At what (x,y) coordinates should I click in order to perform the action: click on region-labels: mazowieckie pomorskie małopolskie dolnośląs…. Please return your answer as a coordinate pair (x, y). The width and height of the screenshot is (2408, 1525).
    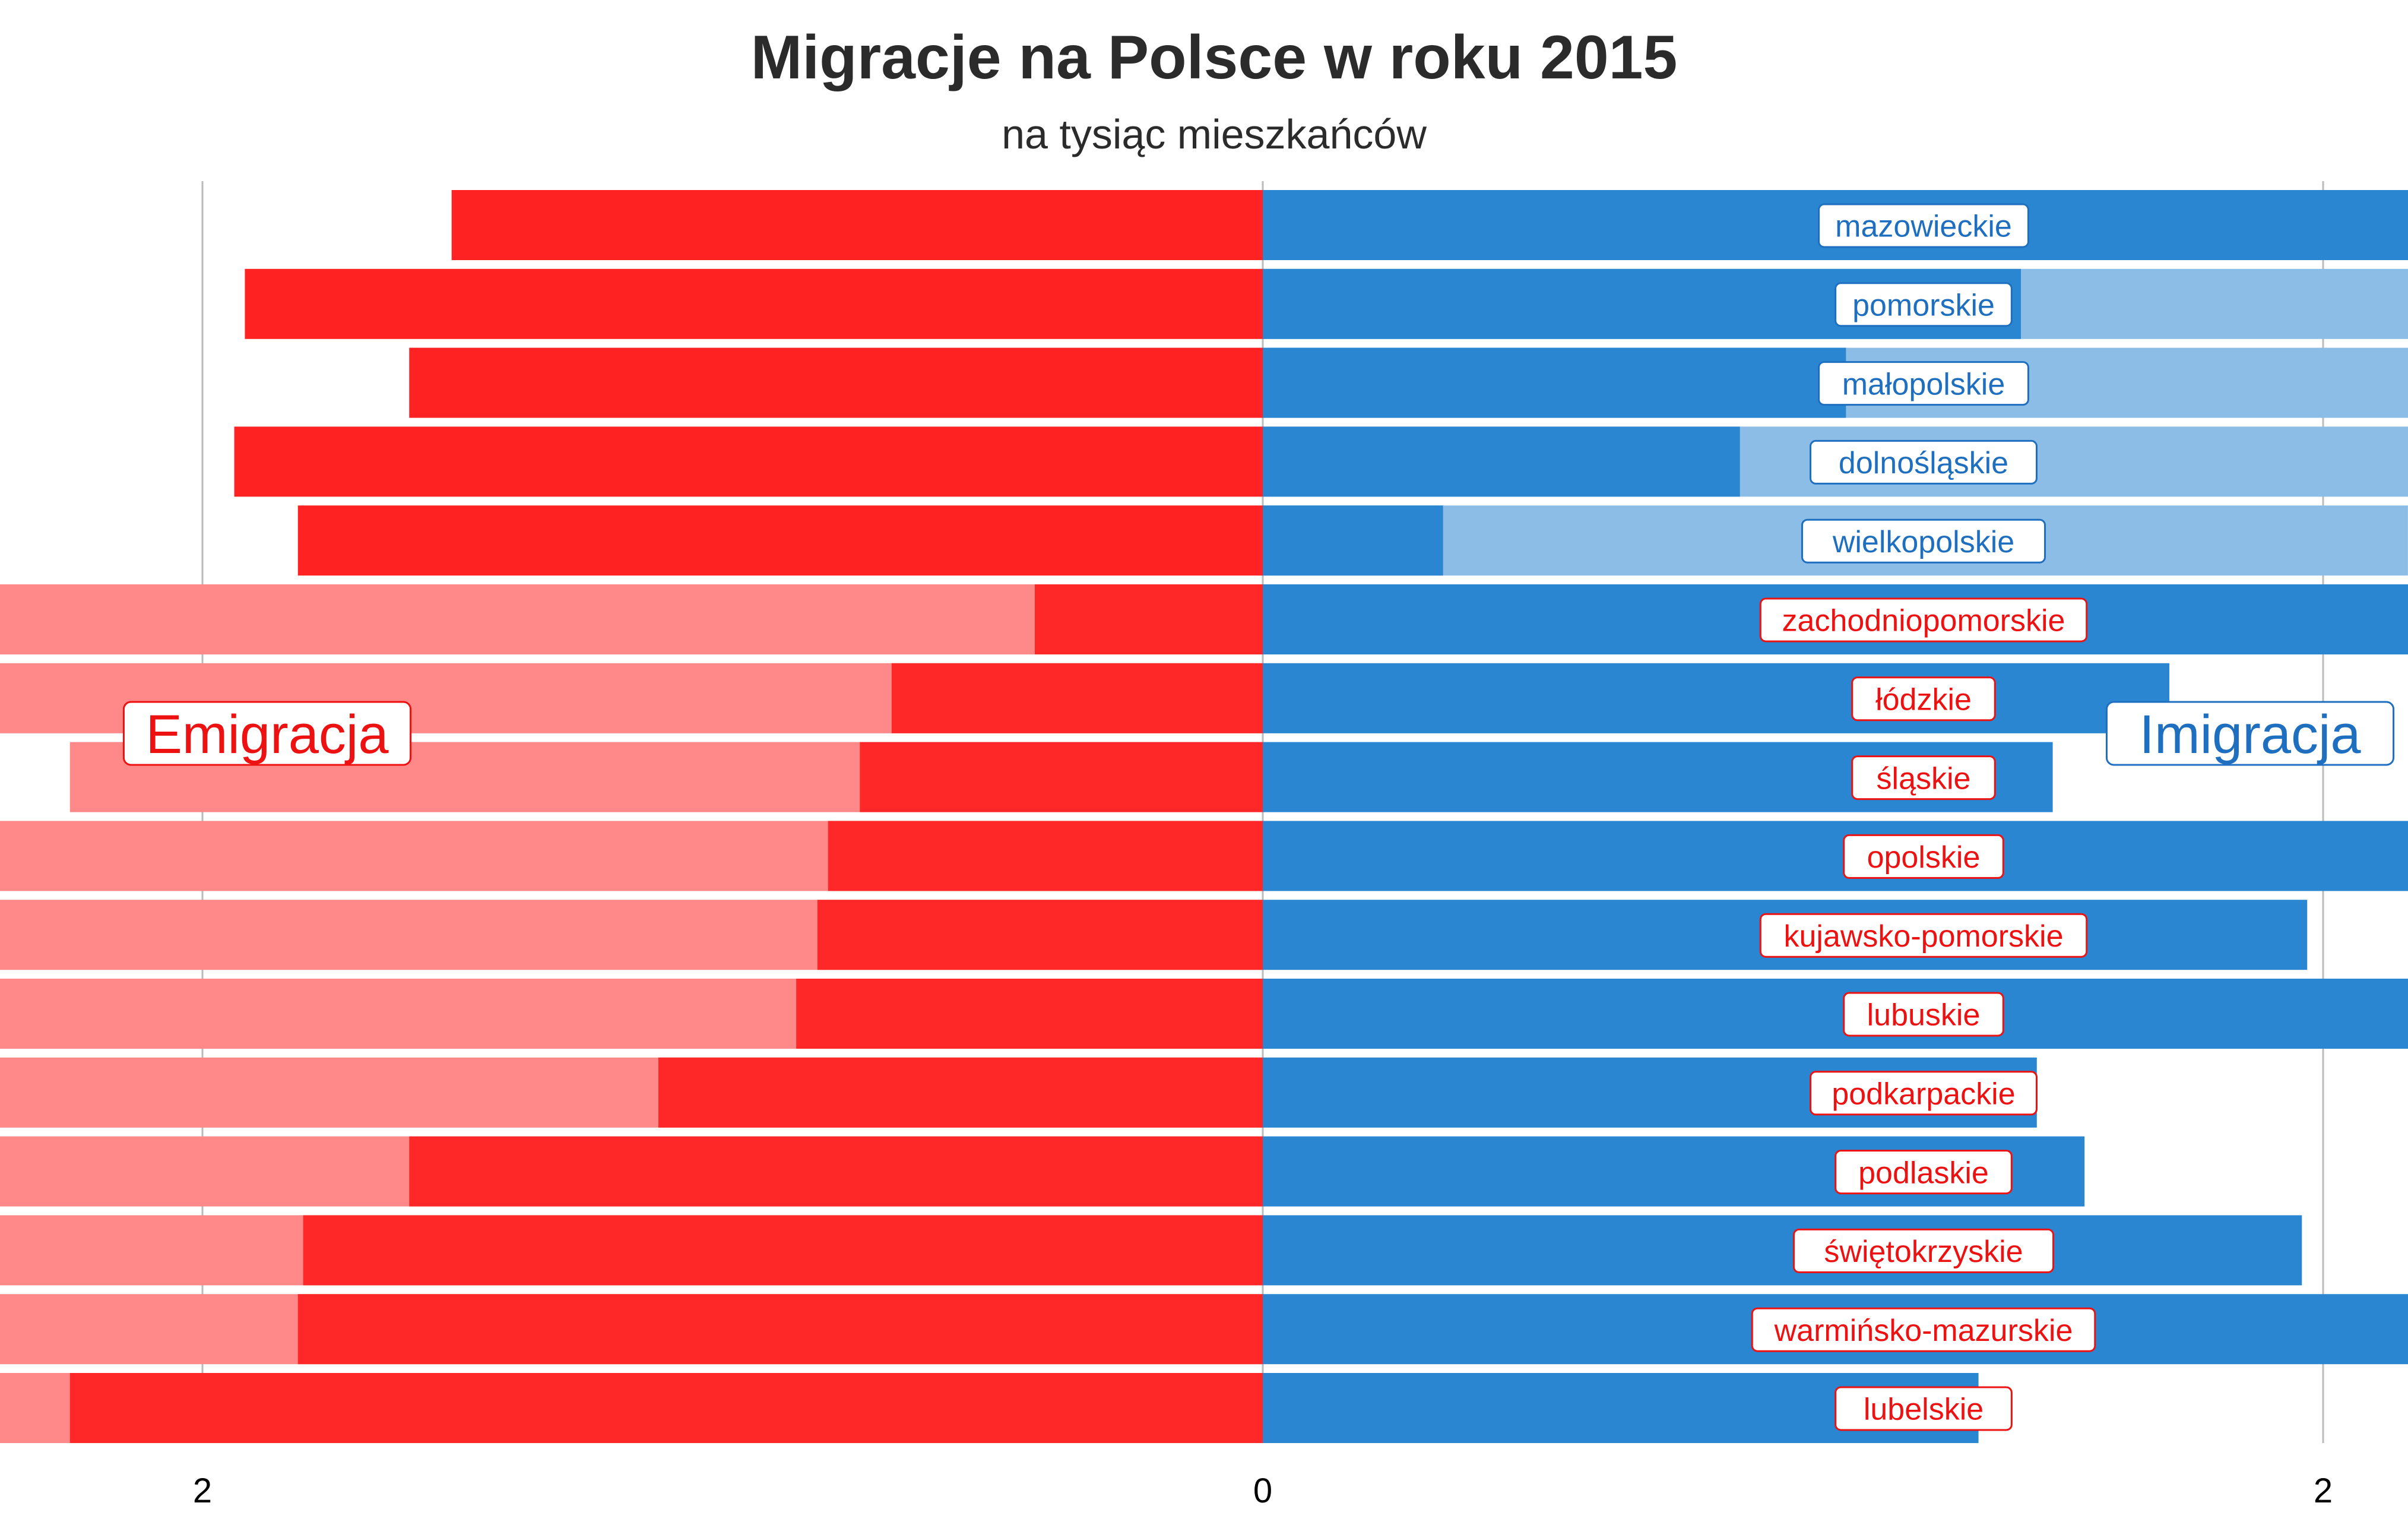
    Looking at the image, I should click on (1924, 817).